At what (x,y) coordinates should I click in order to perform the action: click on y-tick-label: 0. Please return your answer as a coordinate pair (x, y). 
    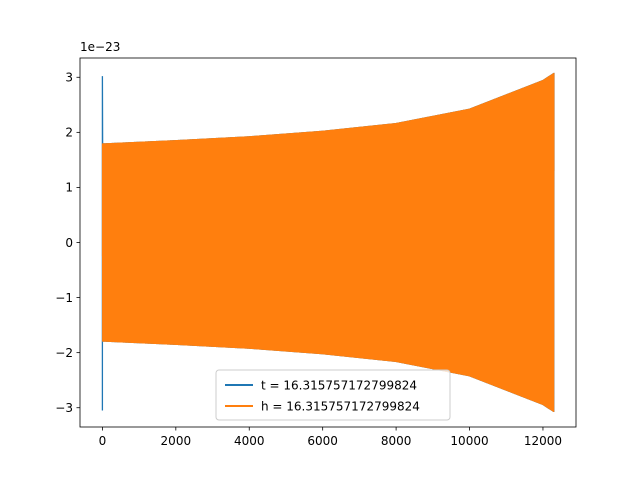
    Looking at the image, I should click on (69, 243).